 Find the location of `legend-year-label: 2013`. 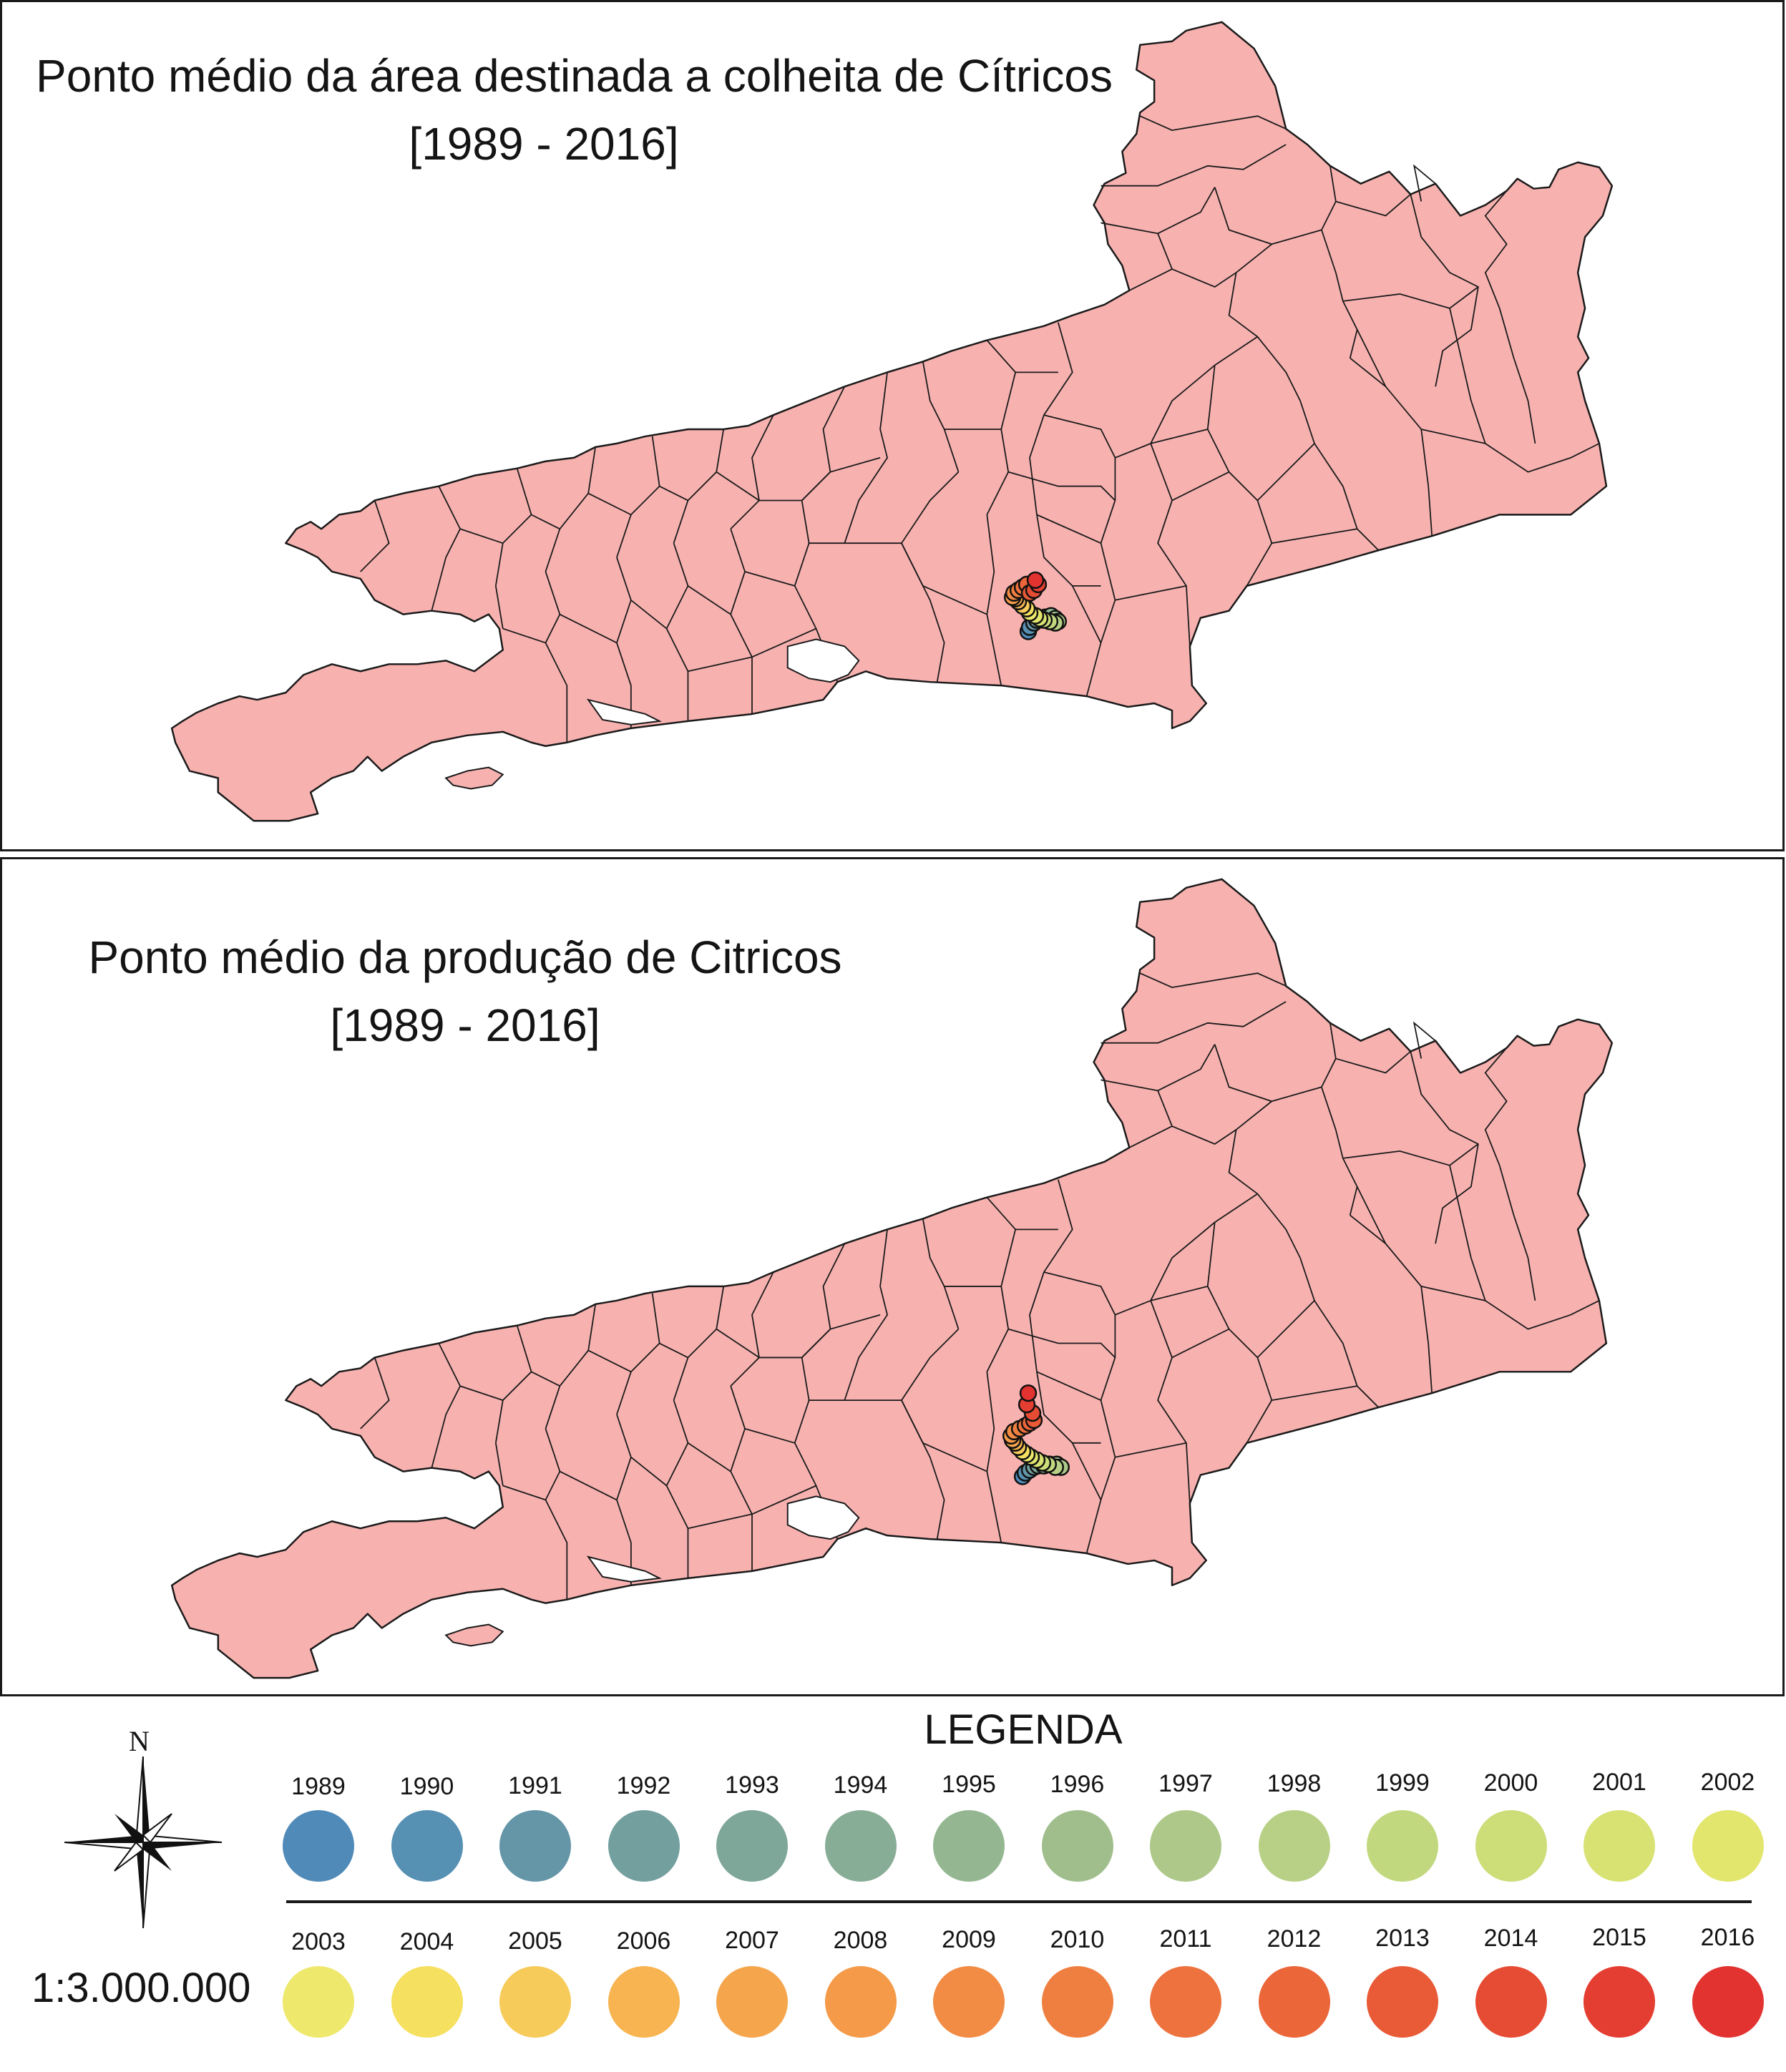

legend-year-label: 2013 is located at coordinates (1402, 1938).